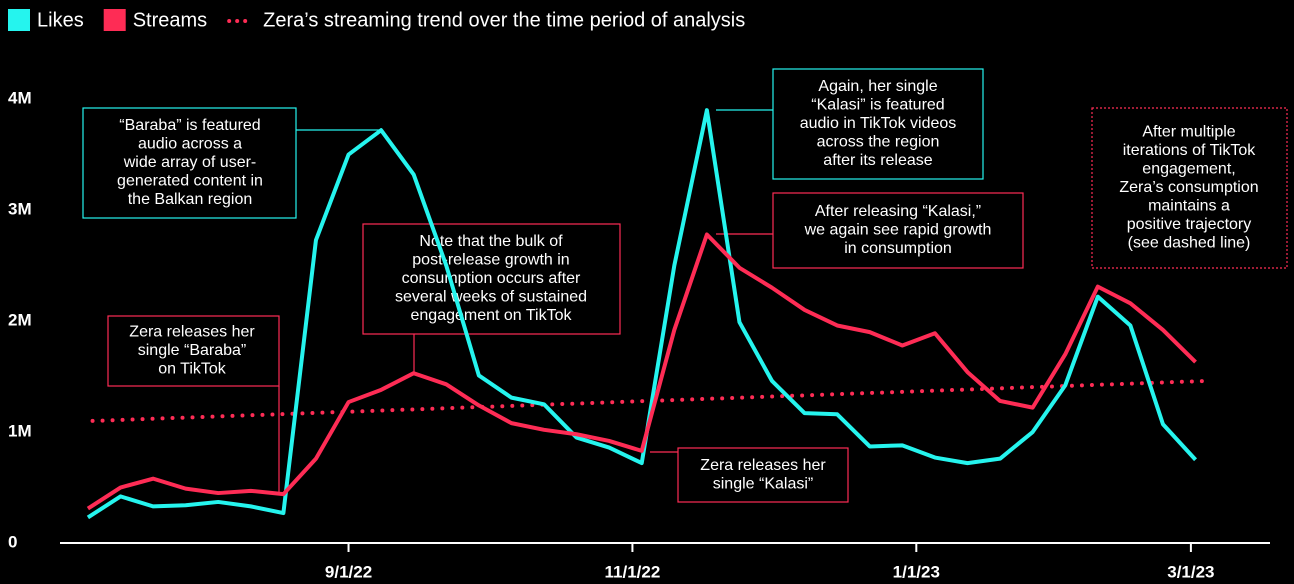 The width and height of the screenshot is (1294, 584). I want to click on annotation-text: generated content in, so click(190, 181).